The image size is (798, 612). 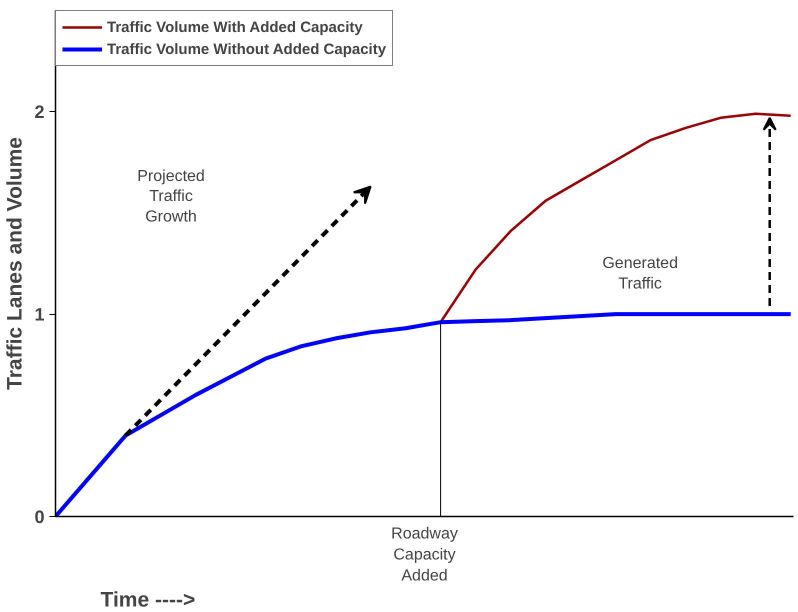 I want to click on legend-label: Traffic Volume With Added Capacity, so click(x=235, y=27).